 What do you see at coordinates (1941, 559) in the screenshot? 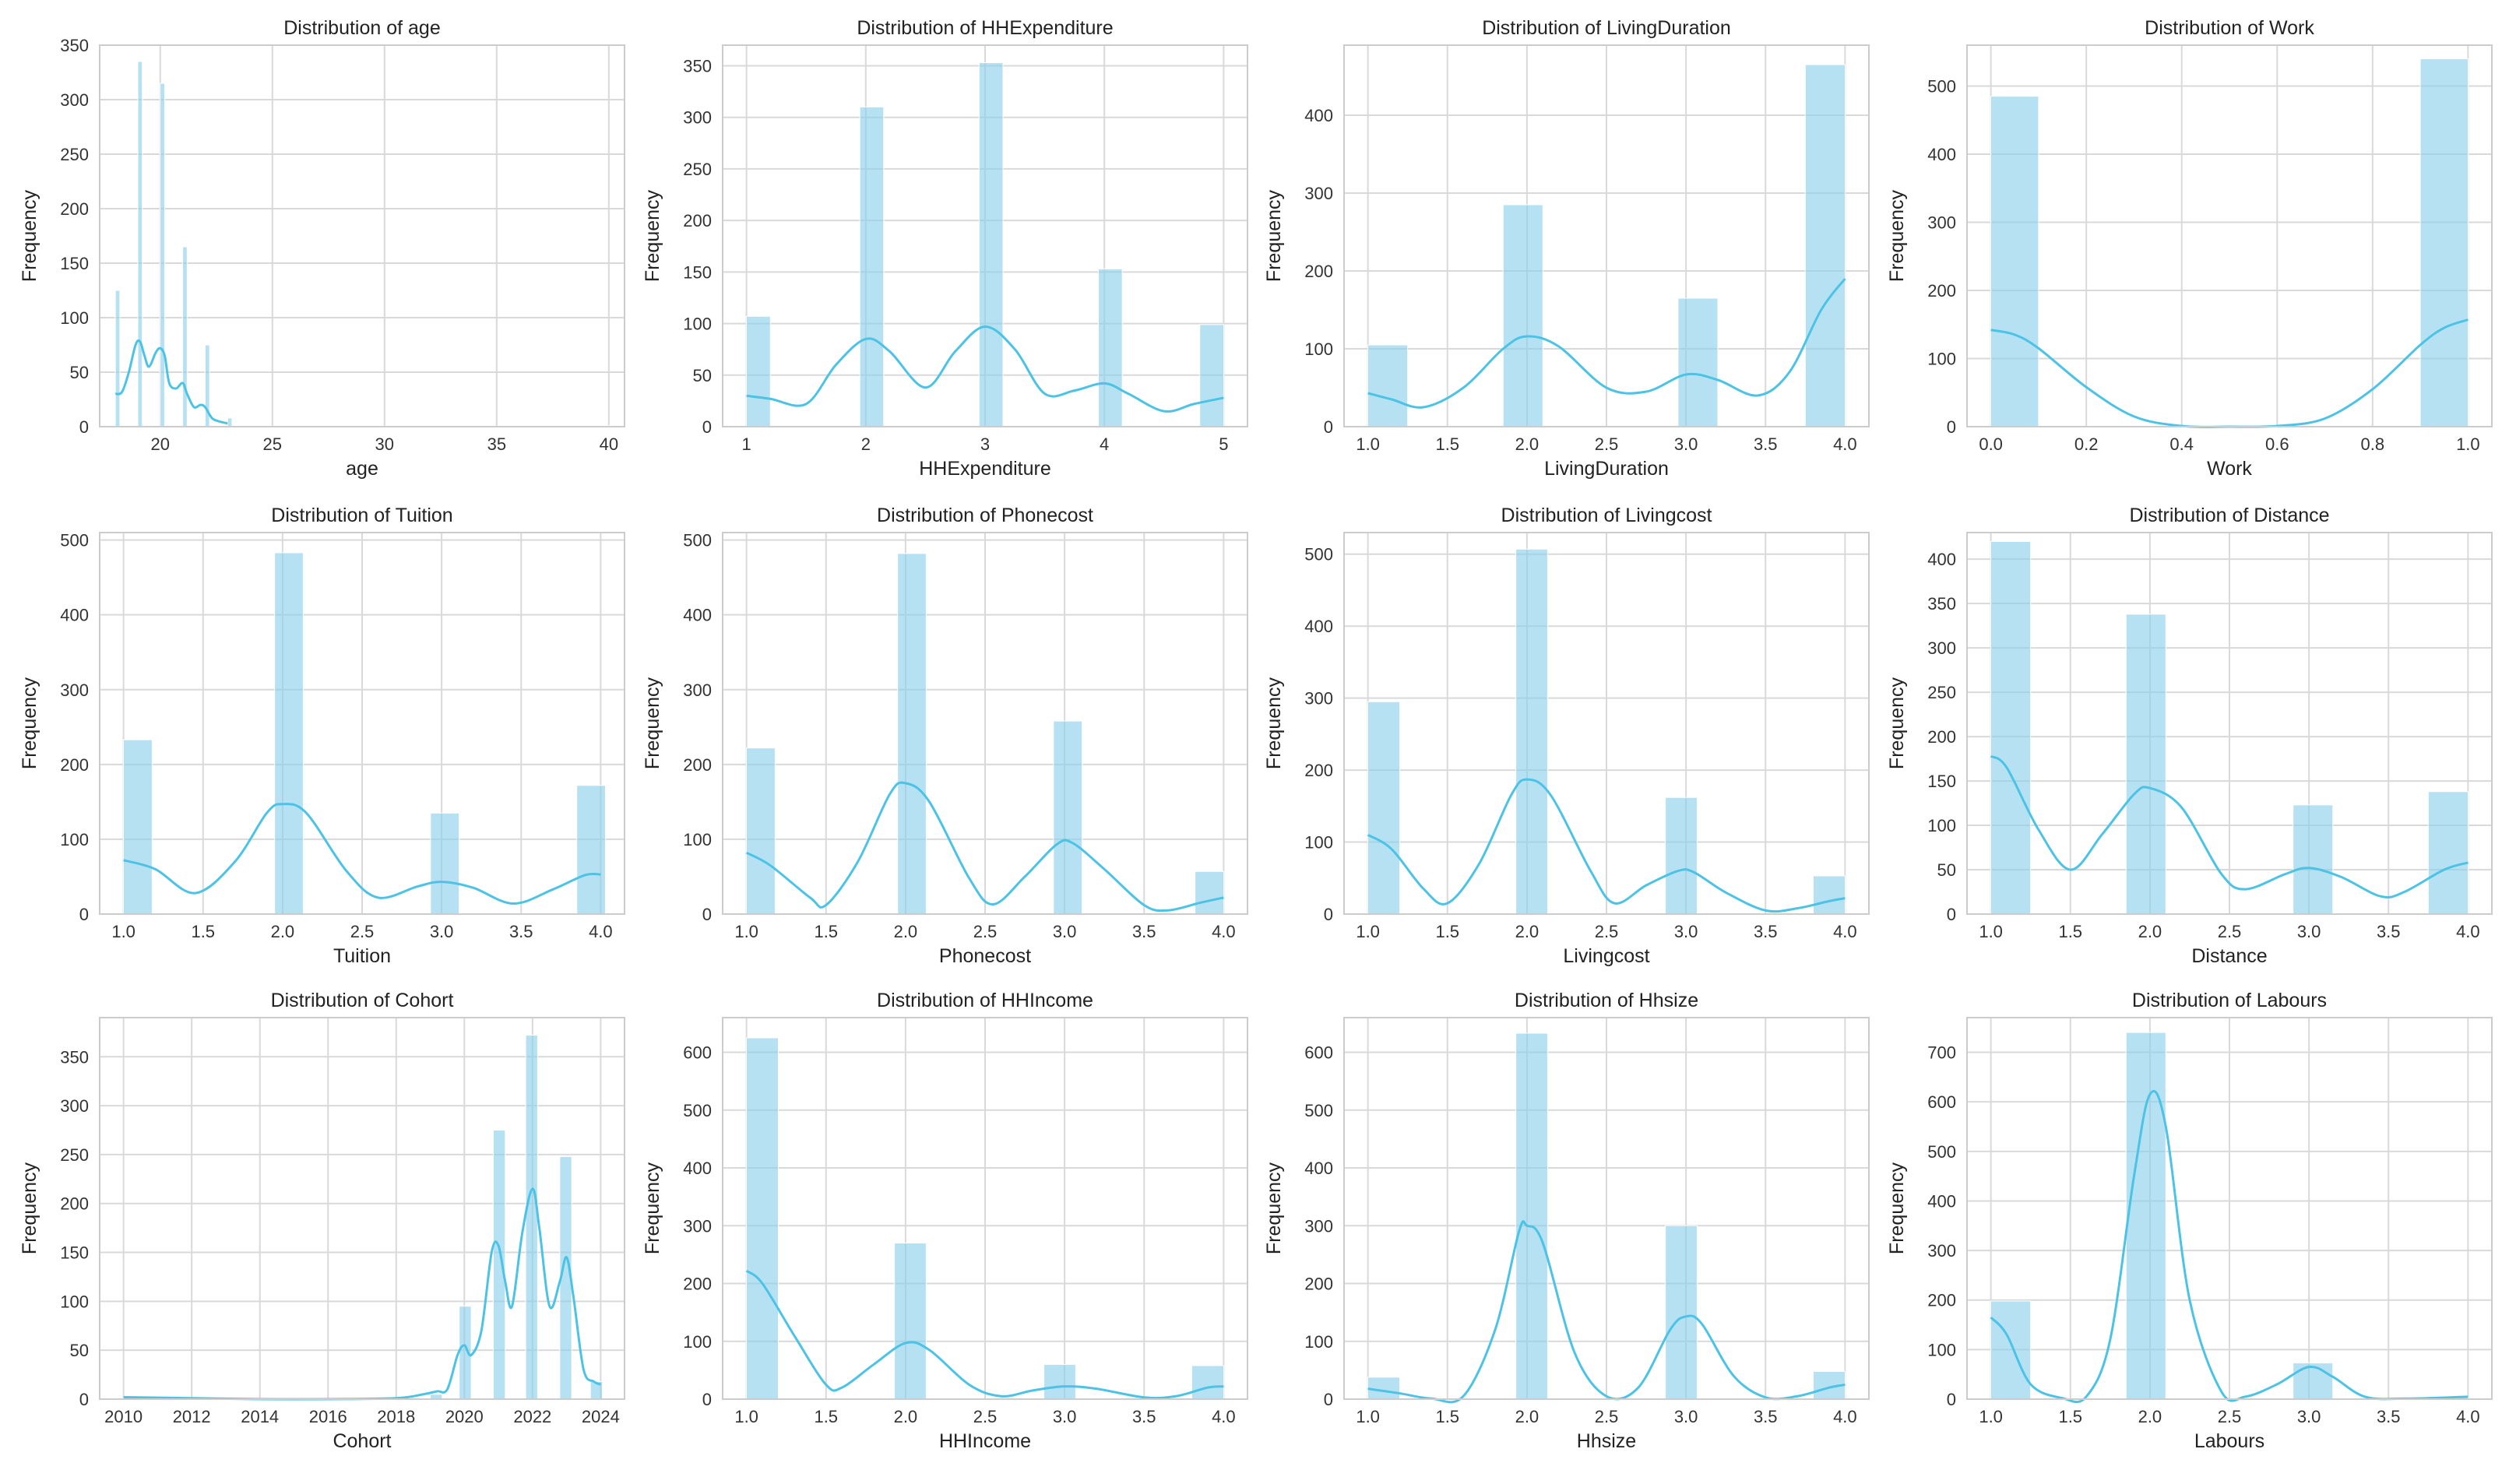
I see `y-tick-label: 400` at bounding box center [1941, 559].